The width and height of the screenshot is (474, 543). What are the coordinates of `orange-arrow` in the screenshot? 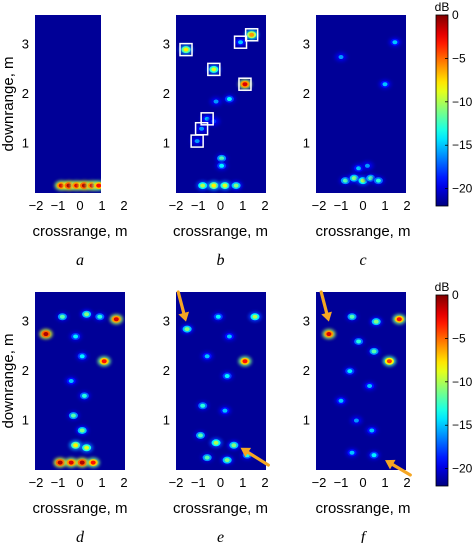 It's located at (398, 468).